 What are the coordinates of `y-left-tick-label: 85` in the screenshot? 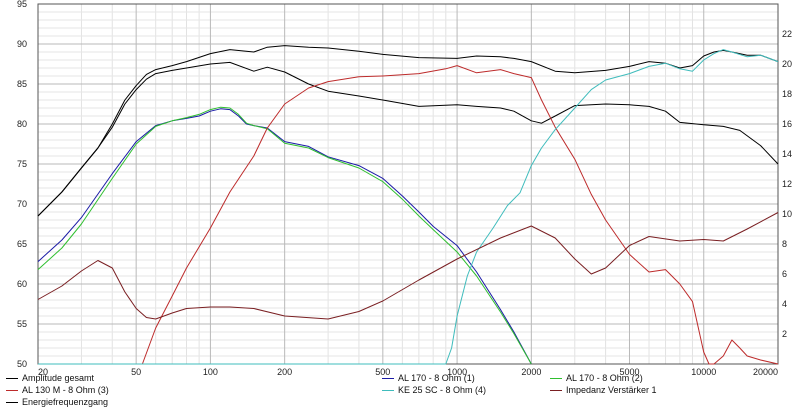 It's located at (22, 84).